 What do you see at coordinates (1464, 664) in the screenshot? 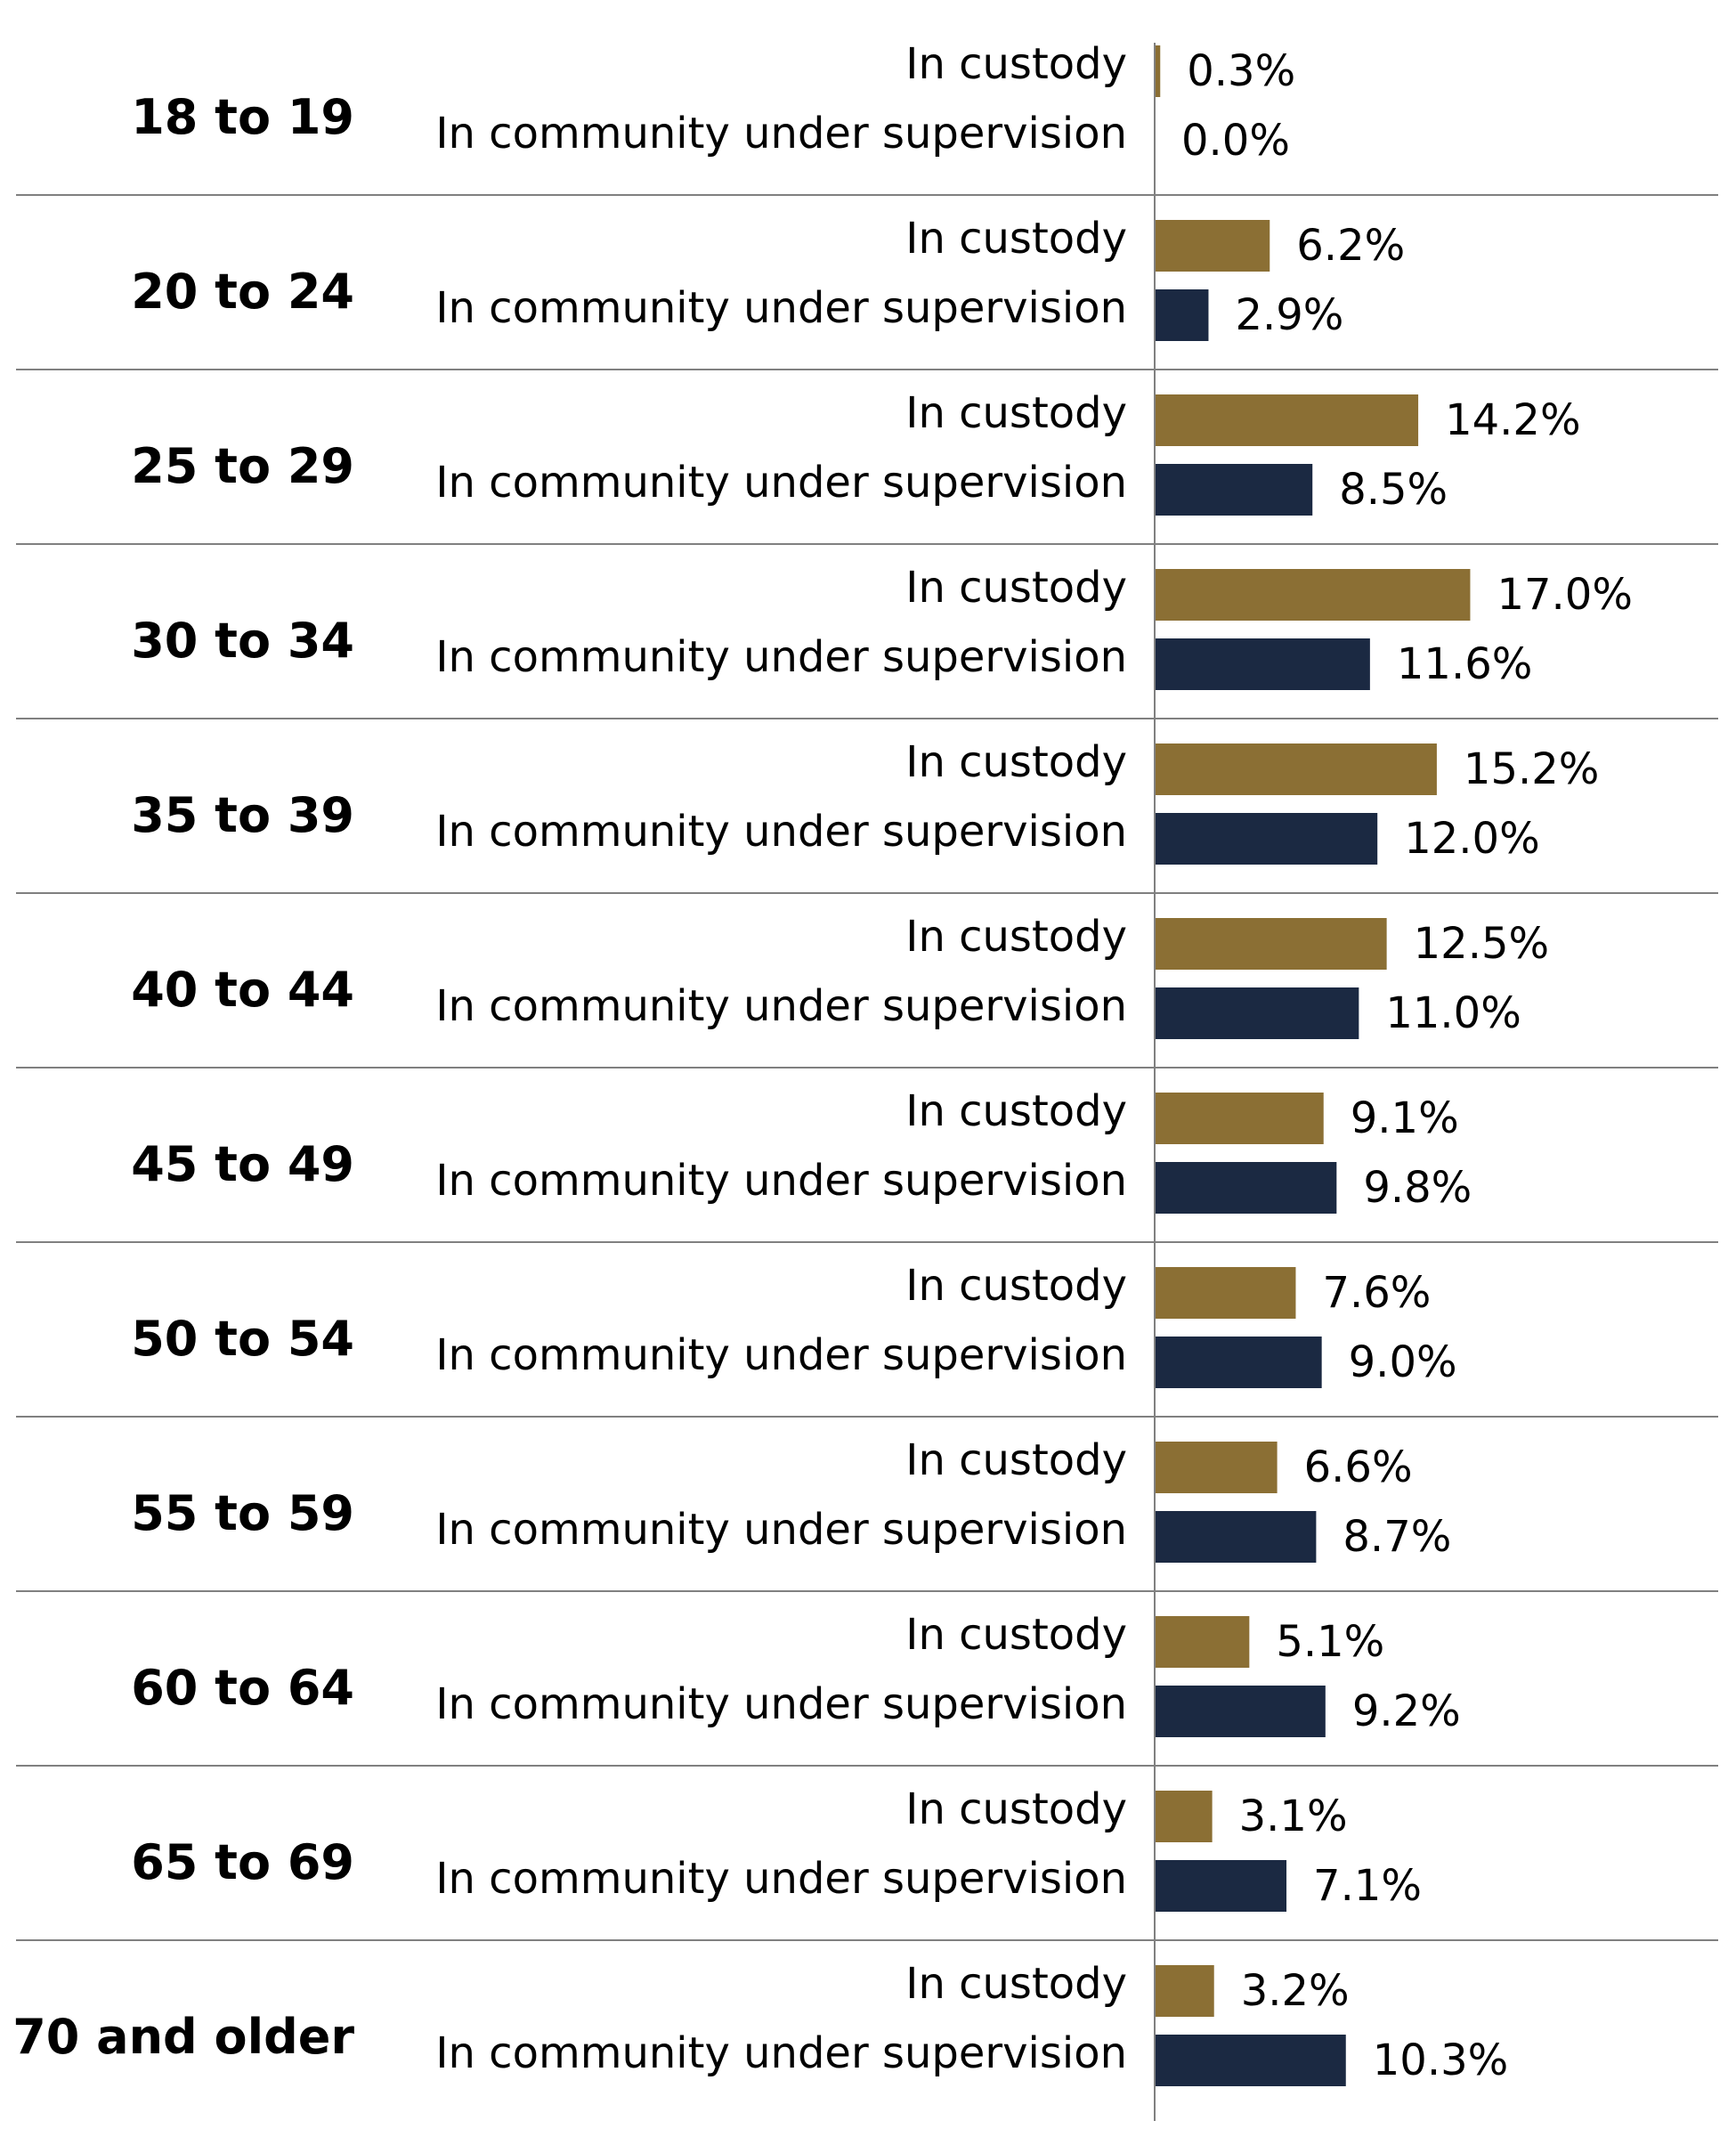
I see `value-label: 11.6%` at bounding box center [1464, 664].